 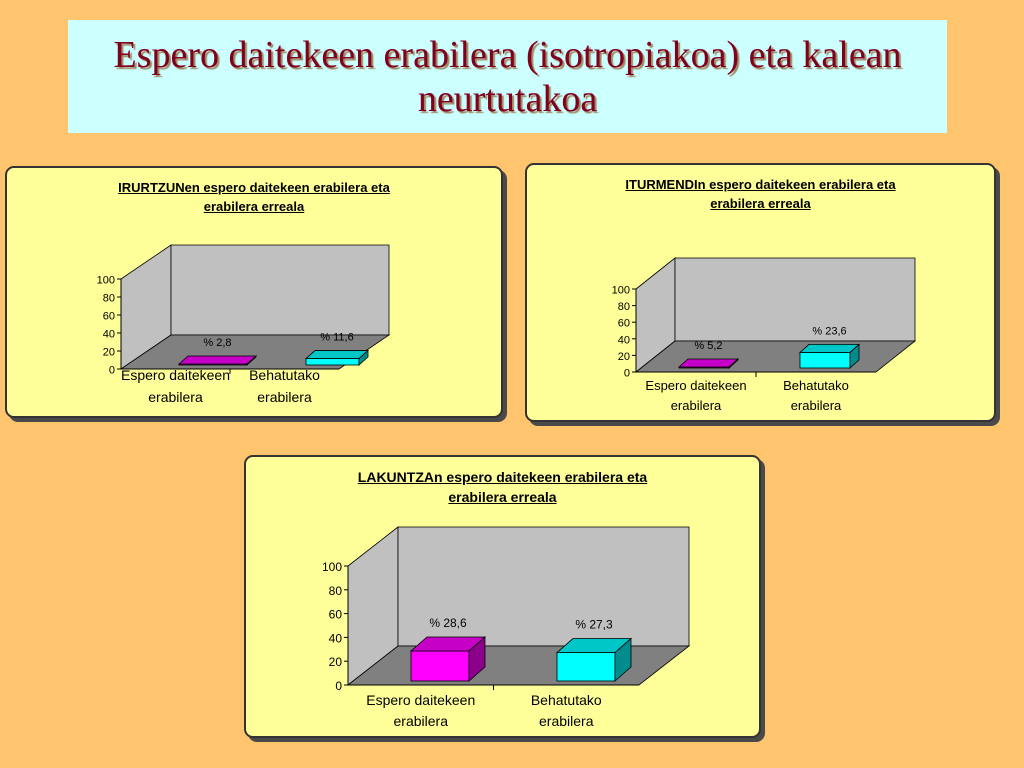 I want to click on data-label: % 5,2, so click(x=708, y=346).